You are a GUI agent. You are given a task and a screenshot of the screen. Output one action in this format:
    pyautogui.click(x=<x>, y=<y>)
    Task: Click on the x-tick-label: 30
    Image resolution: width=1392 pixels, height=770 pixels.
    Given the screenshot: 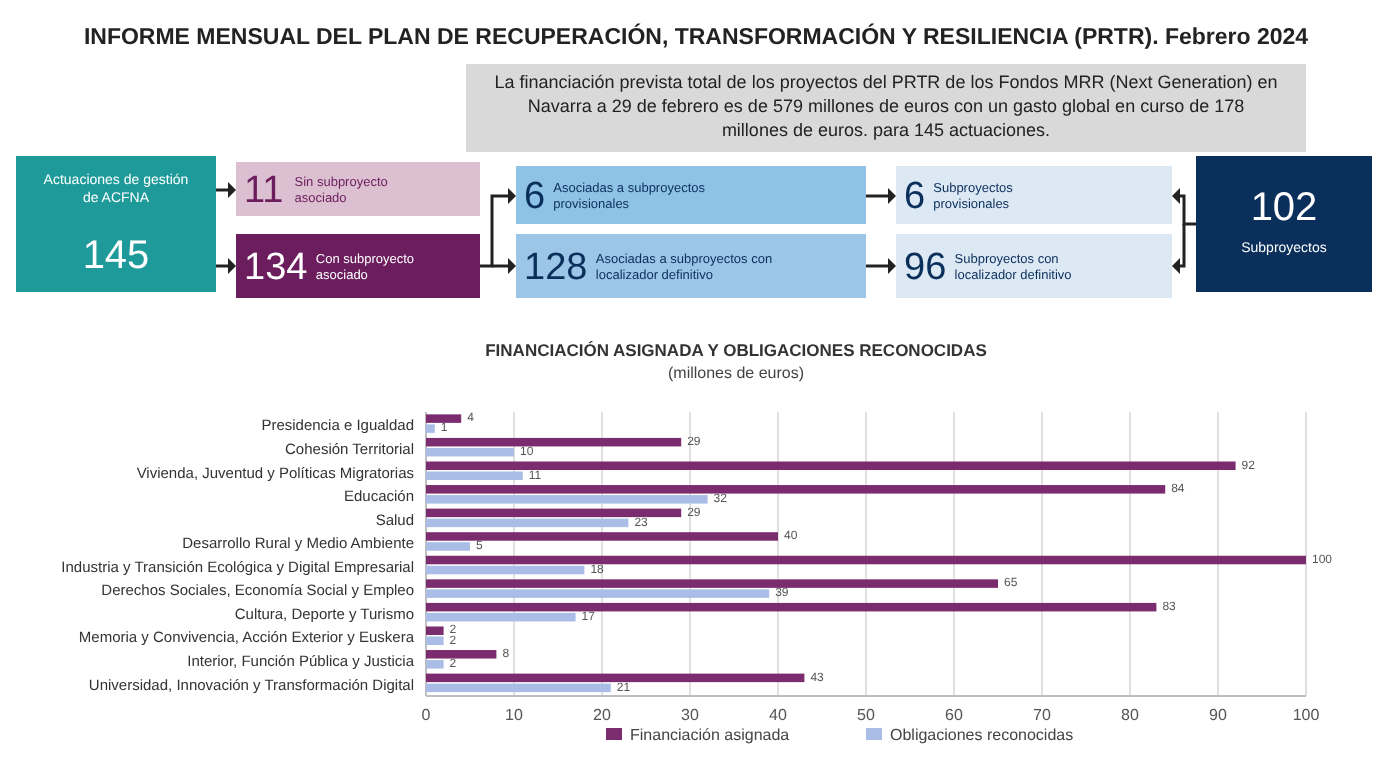 What is the action you would take?
    pyautogui.click(x=690, y=715)
    